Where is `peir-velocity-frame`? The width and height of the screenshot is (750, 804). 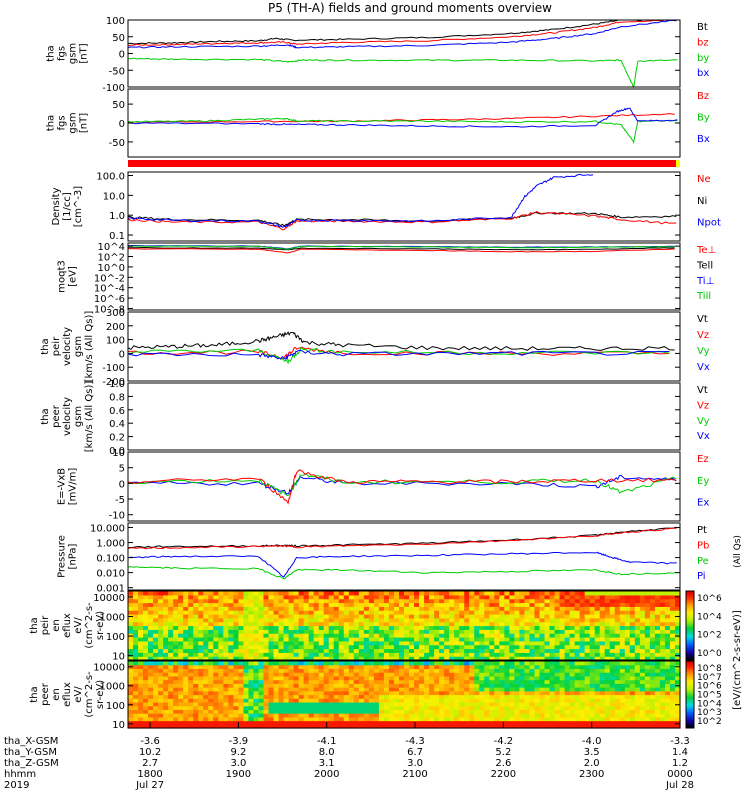 peir-velocity-frame is located at coordinates (404, 346).